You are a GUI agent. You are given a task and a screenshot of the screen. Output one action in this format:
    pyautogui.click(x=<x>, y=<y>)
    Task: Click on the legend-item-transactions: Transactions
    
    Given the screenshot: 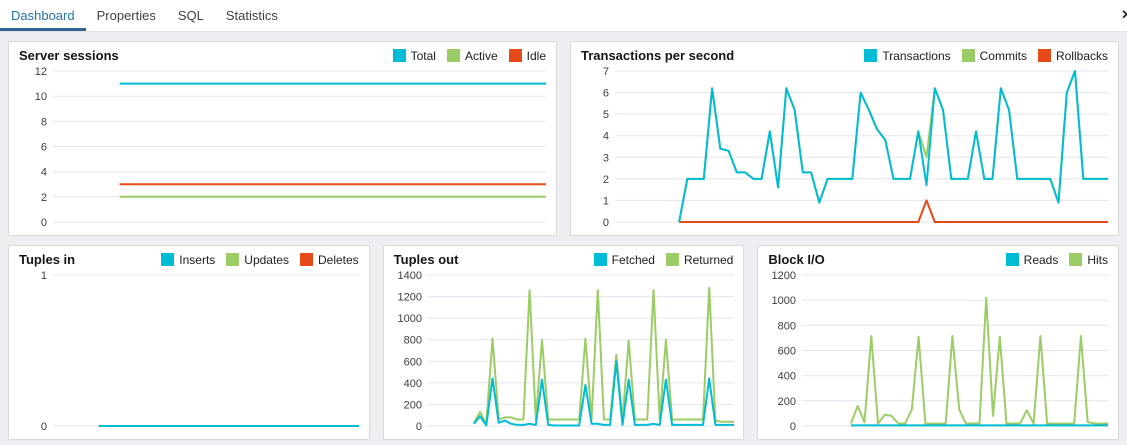 What is the action you would take?
    pyautogui.click(x=907, y=55)
    